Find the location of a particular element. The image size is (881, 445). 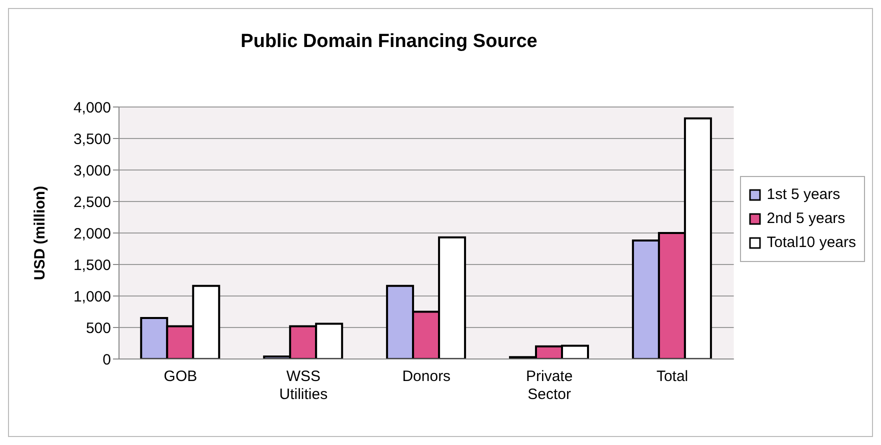

y-tick-label: 0 is located at coordinates (106, 359).